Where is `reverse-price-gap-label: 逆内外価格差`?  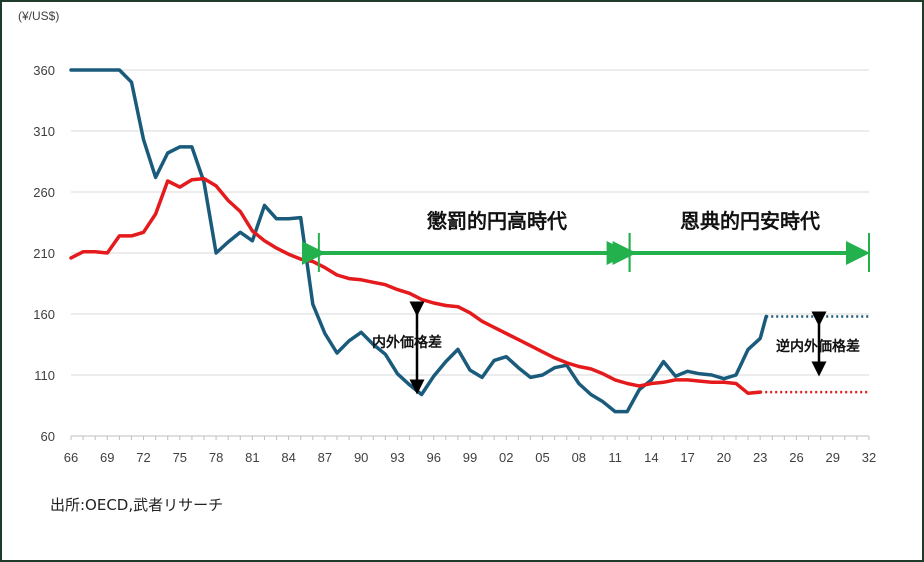
reverse-price-gap-label: 逆内外価格差 is located at coordinates (818, 346).